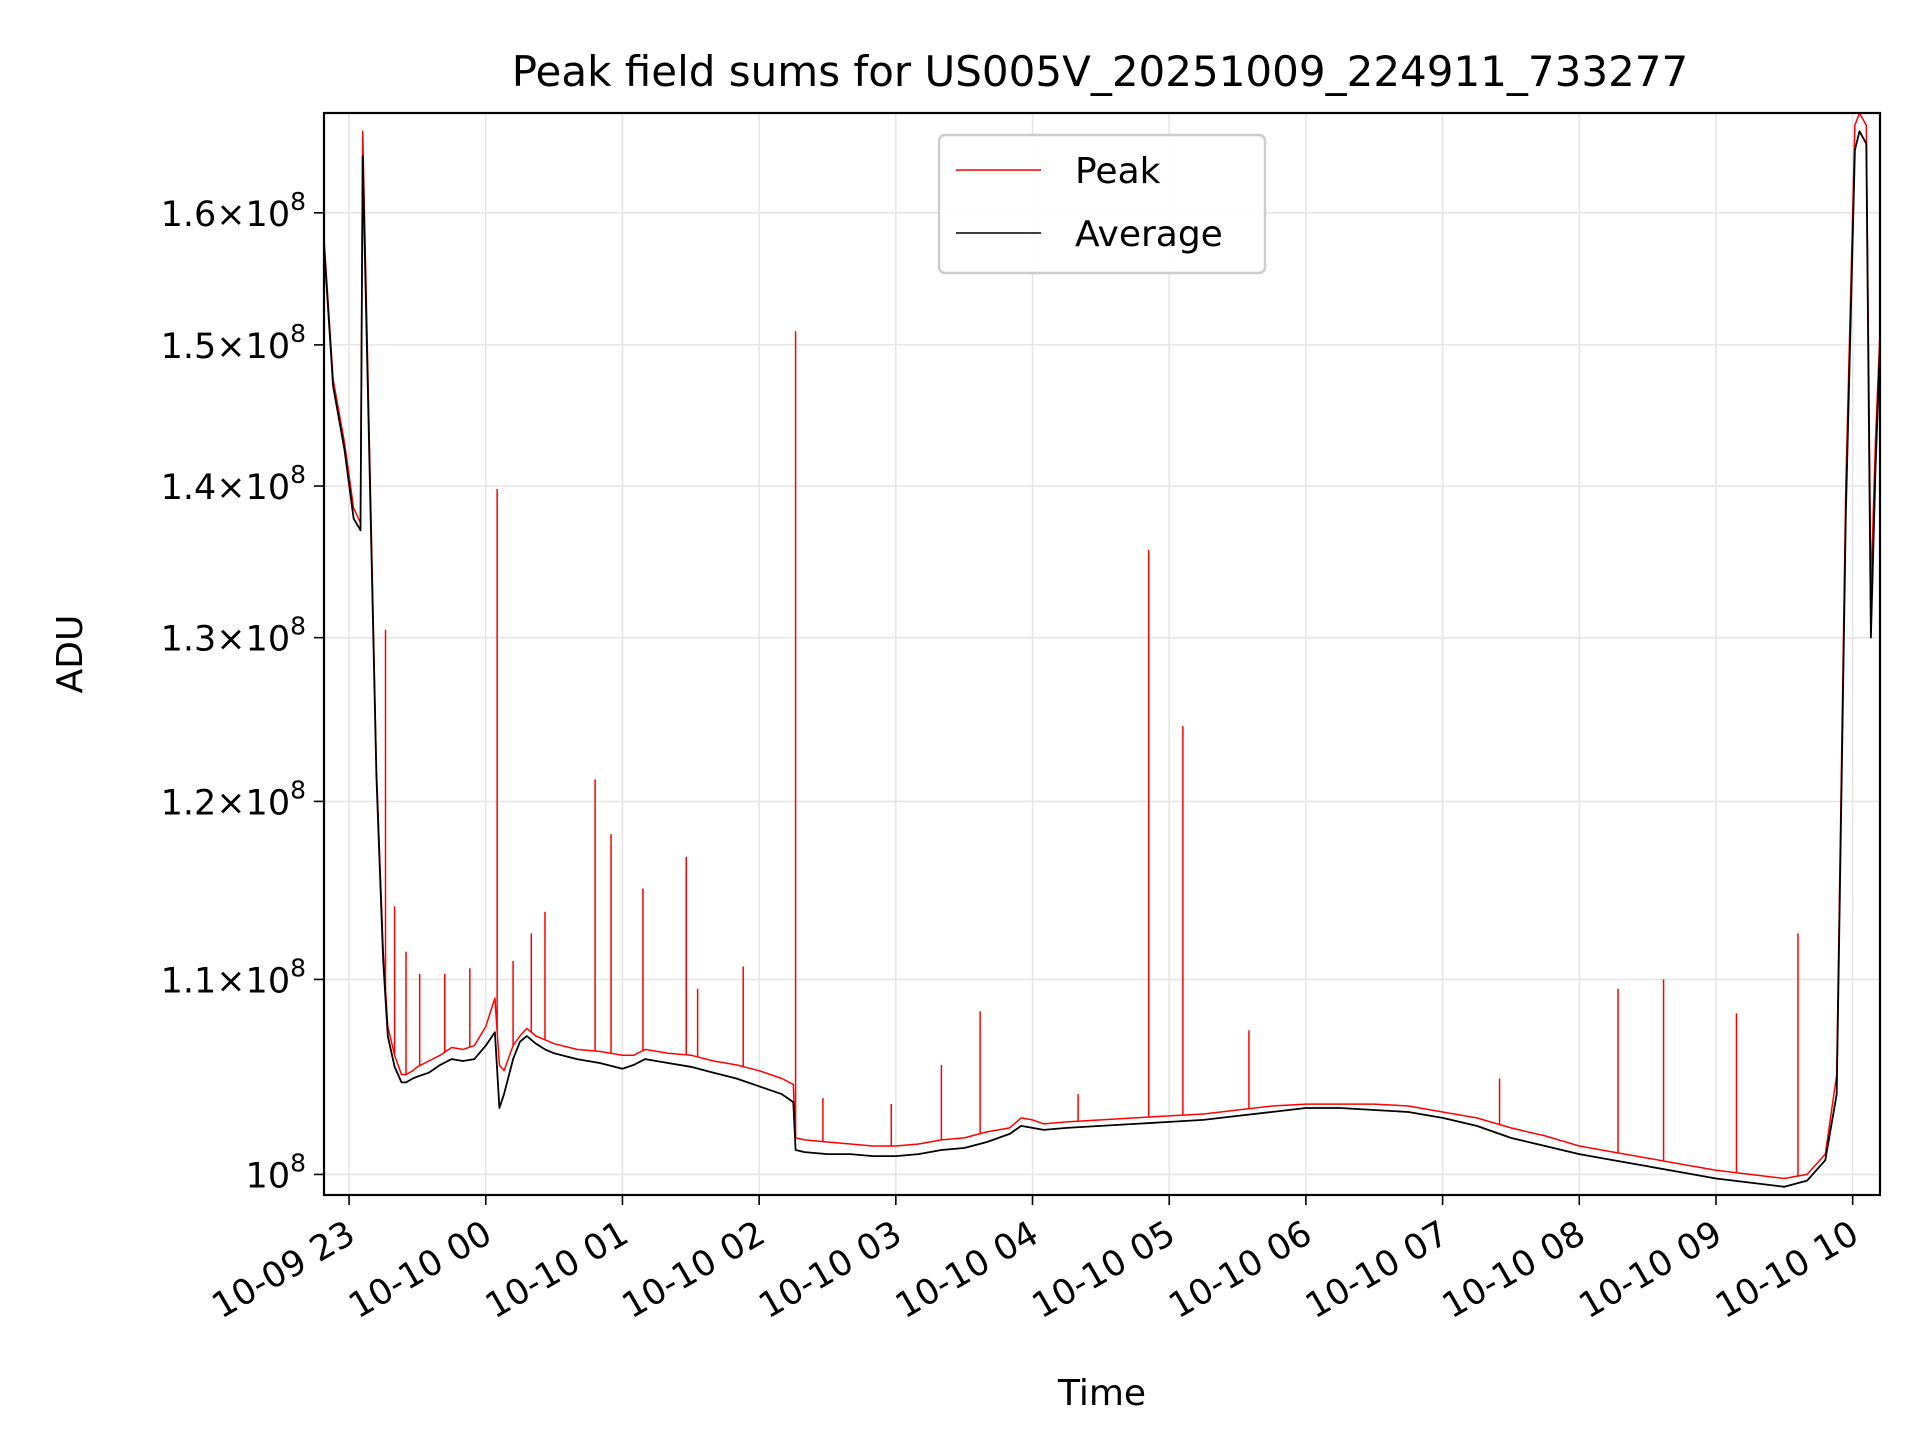 The image size is (1920, 1440). I want to click on y-tick-label: 1.6×108, so click(233, 211).